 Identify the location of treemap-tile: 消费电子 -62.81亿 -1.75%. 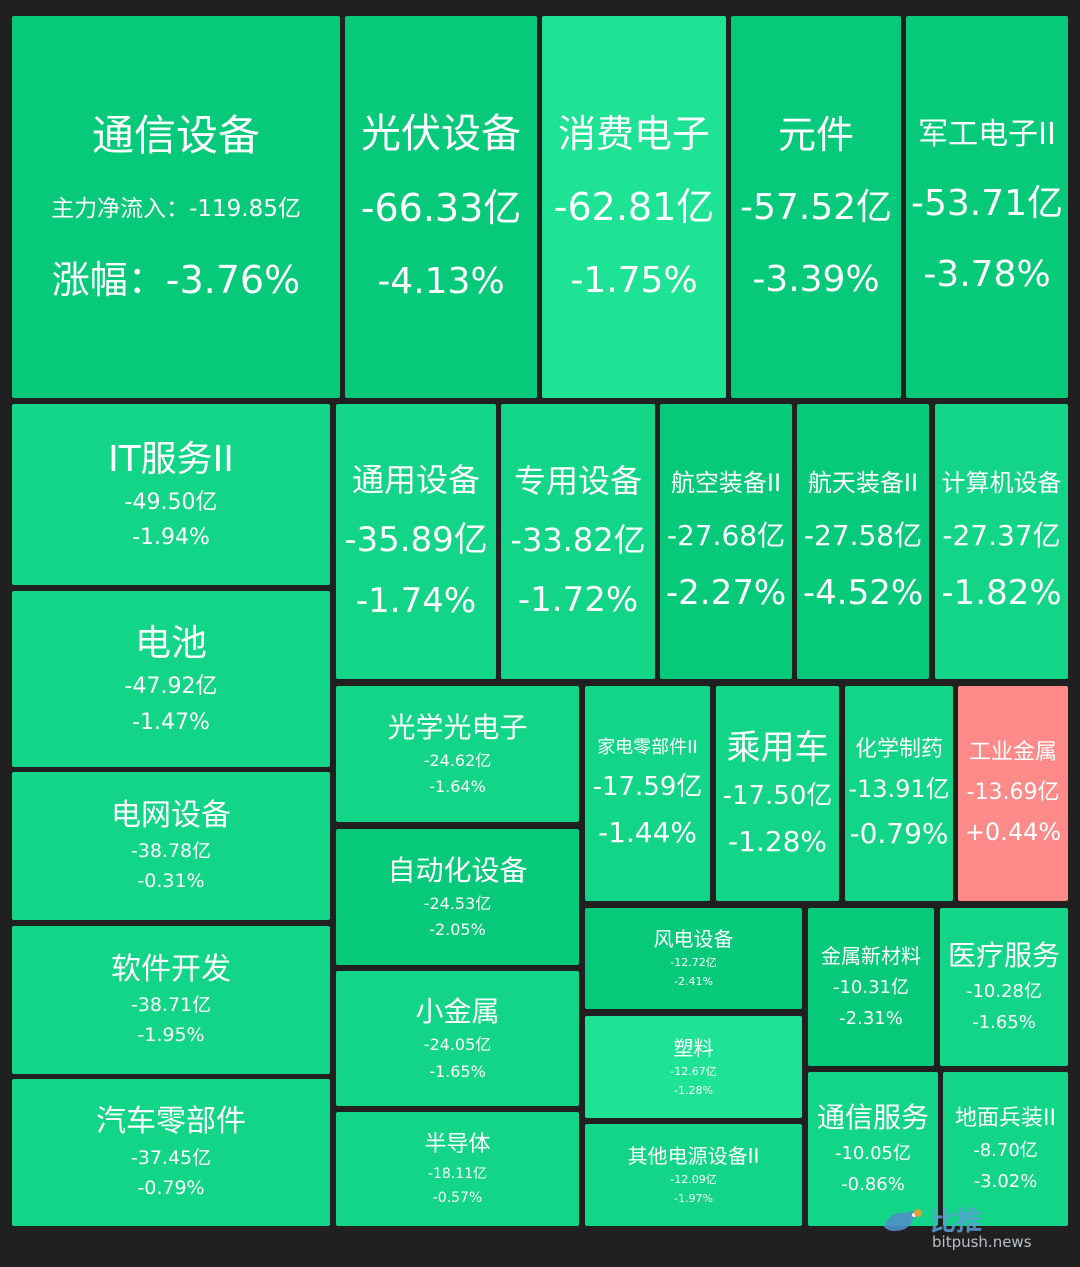
(634, 207).